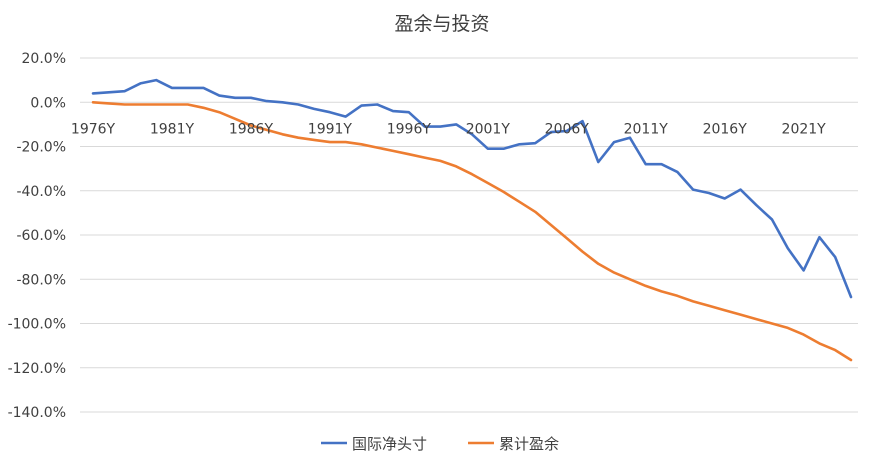 This screenshot has width=885, height=466. I want to click on x-tick-label: 2021Y, so click(804, 129).